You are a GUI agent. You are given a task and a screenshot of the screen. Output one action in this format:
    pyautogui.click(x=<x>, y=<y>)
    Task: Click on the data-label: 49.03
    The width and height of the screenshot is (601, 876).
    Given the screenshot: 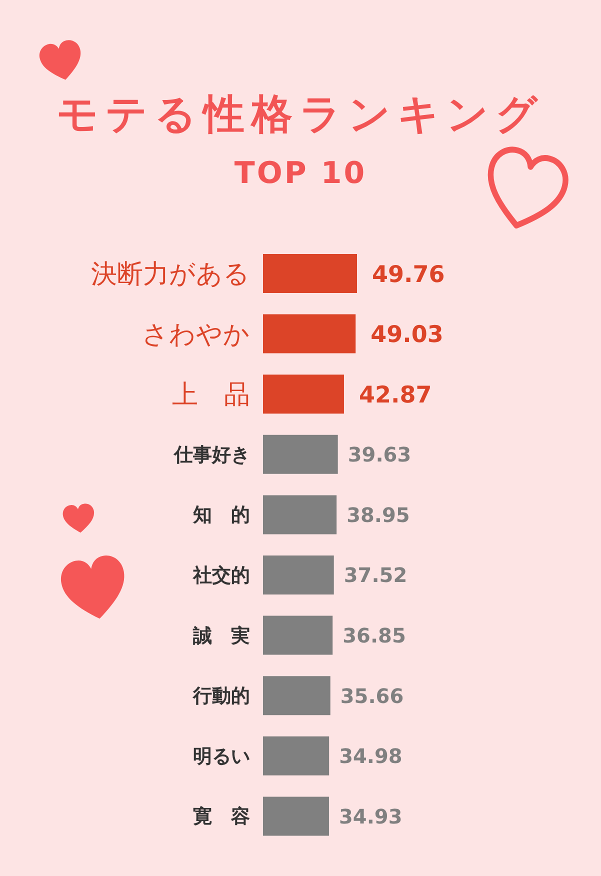 What is the action you would take?
    pyautogui.click(x=407, y=335)
    